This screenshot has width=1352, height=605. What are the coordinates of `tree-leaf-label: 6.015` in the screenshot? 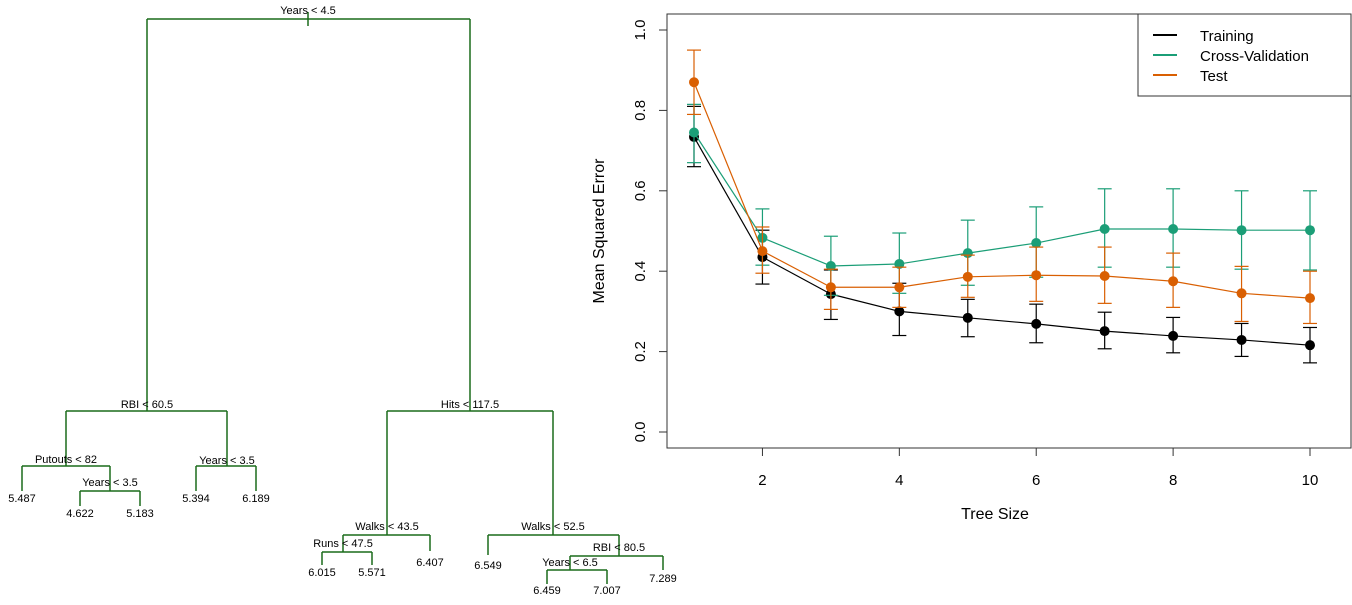 It's located at (322, 573).